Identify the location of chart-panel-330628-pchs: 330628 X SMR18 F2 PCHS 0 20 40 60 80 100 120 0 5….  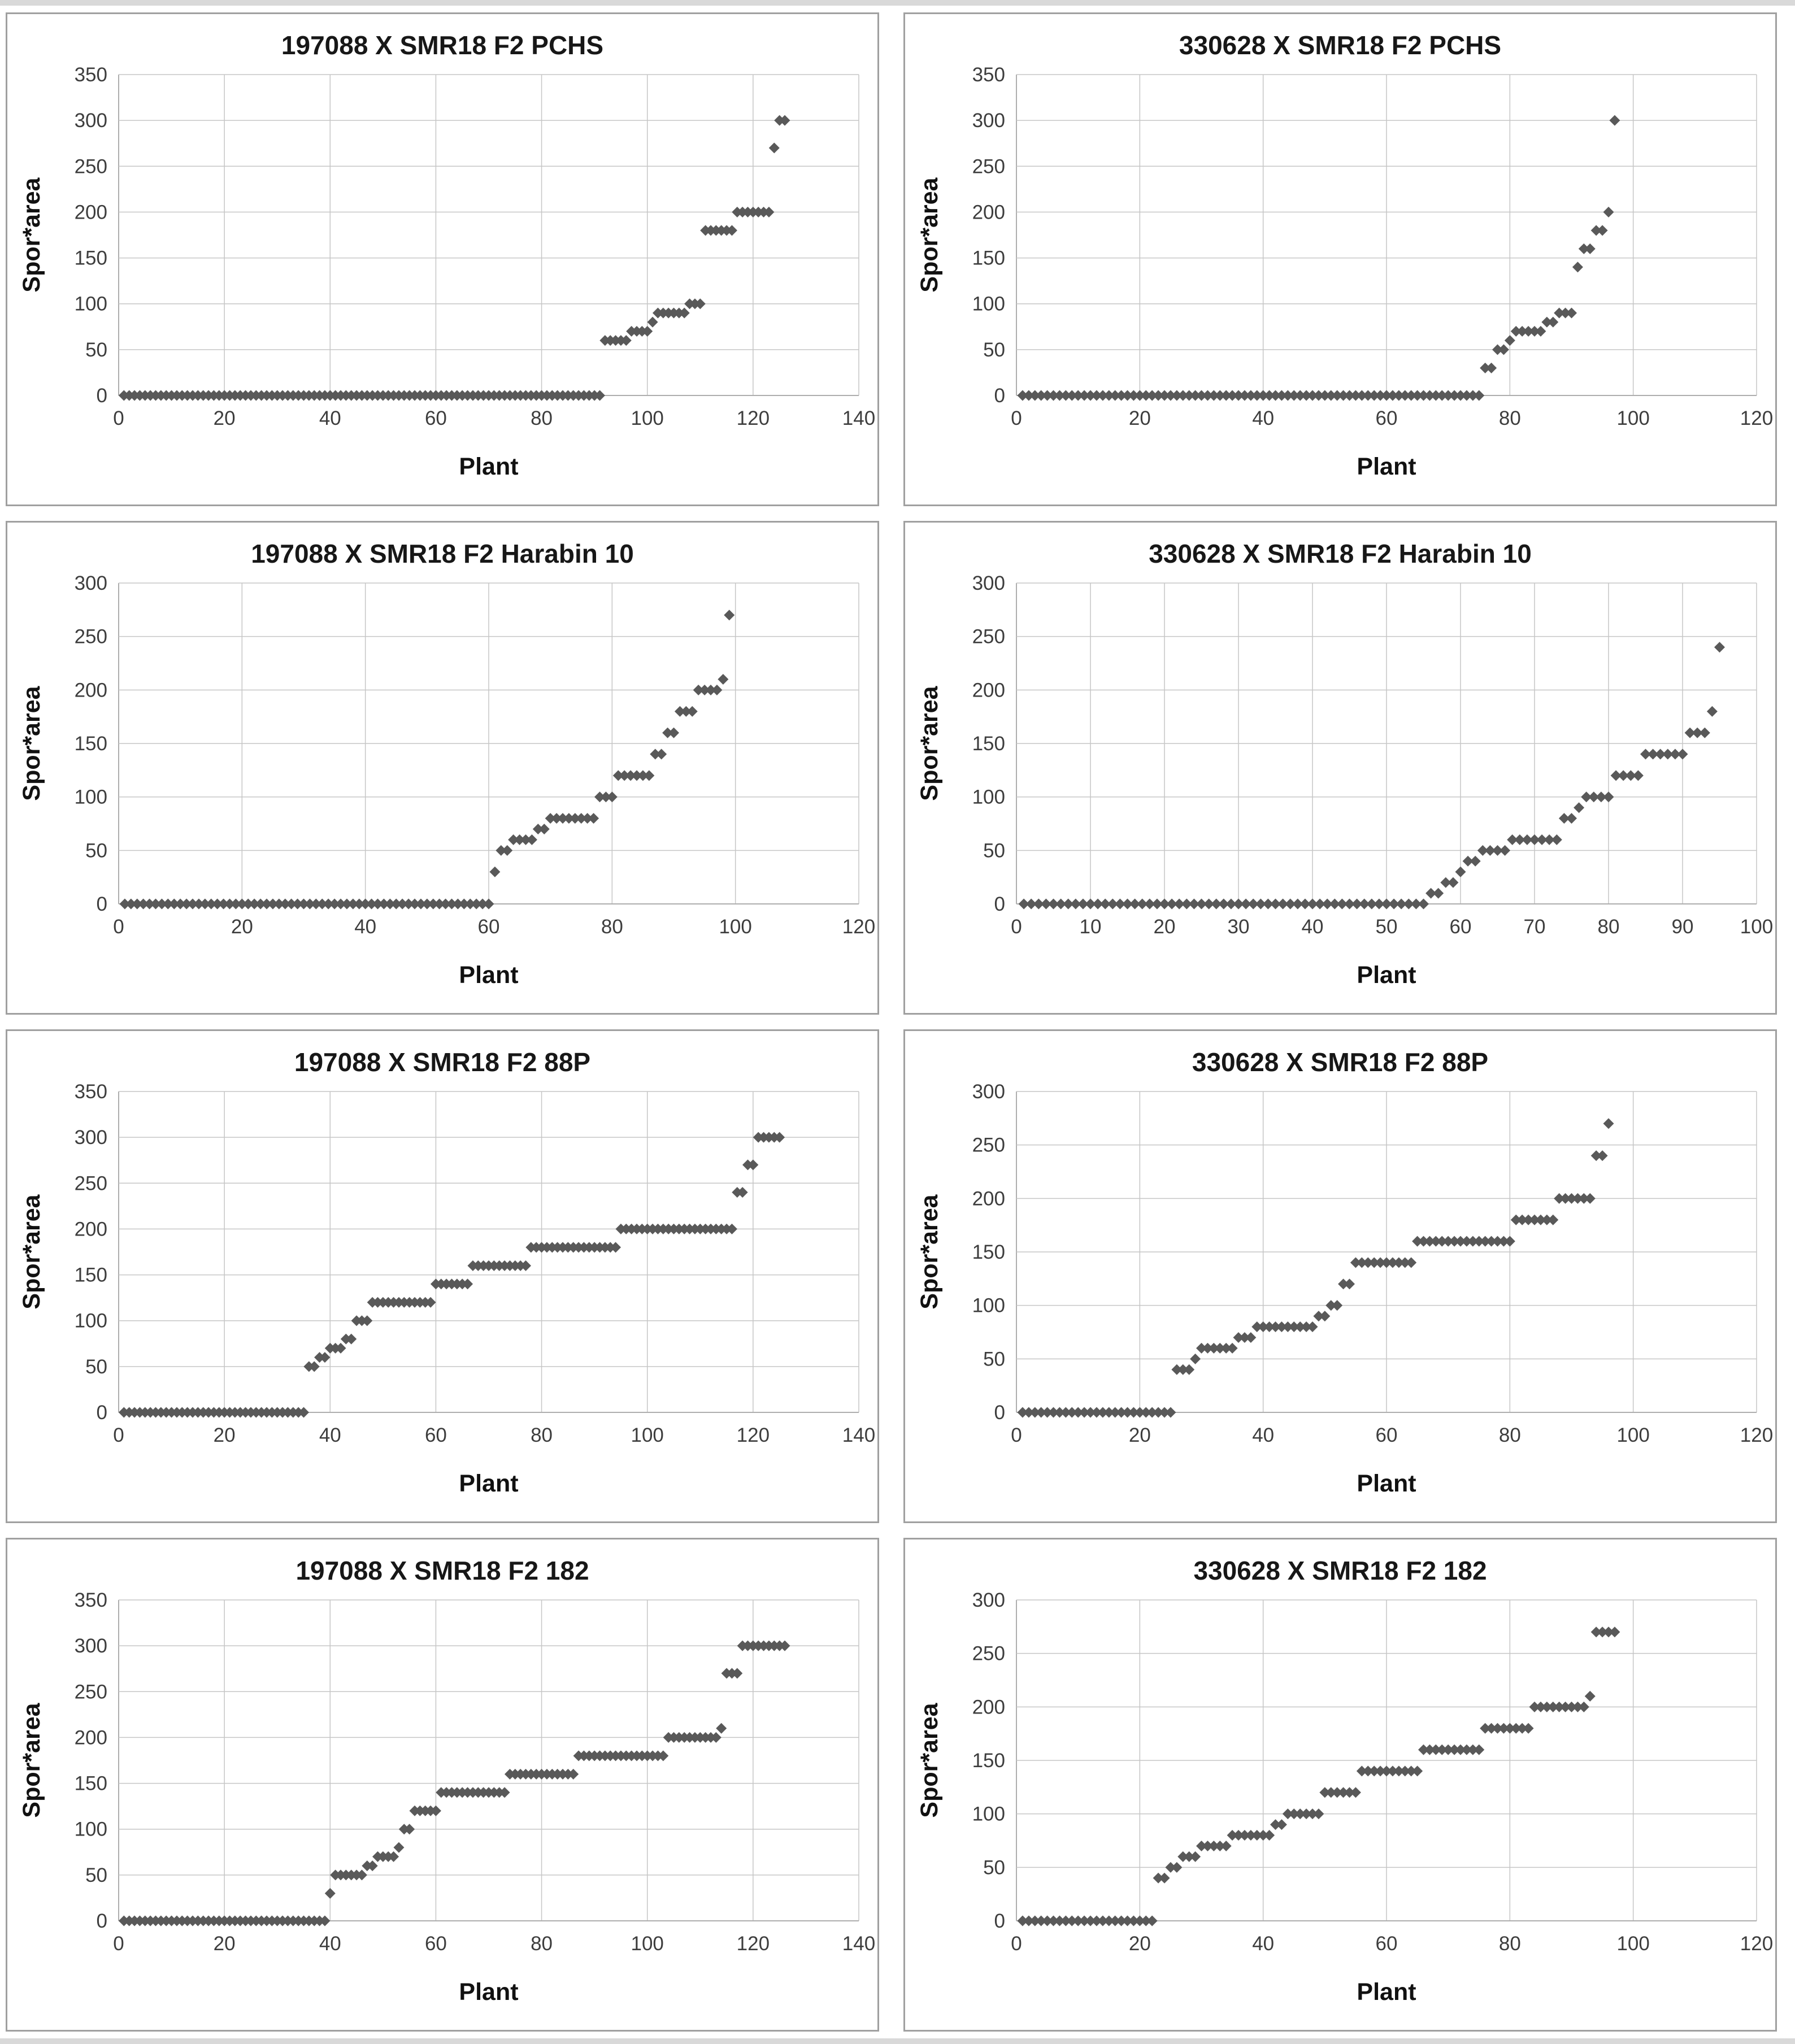
(1340, 259).